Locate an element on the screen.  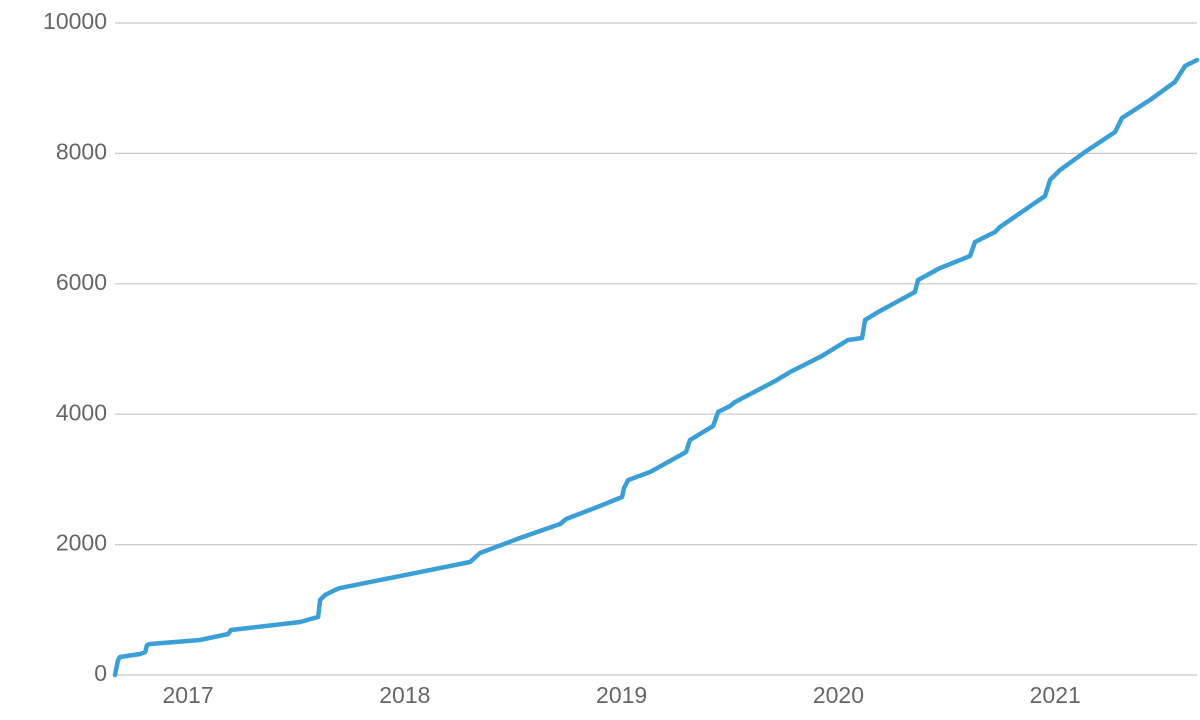
y-tick-label: 4000 is located at coordinates (81, 412).